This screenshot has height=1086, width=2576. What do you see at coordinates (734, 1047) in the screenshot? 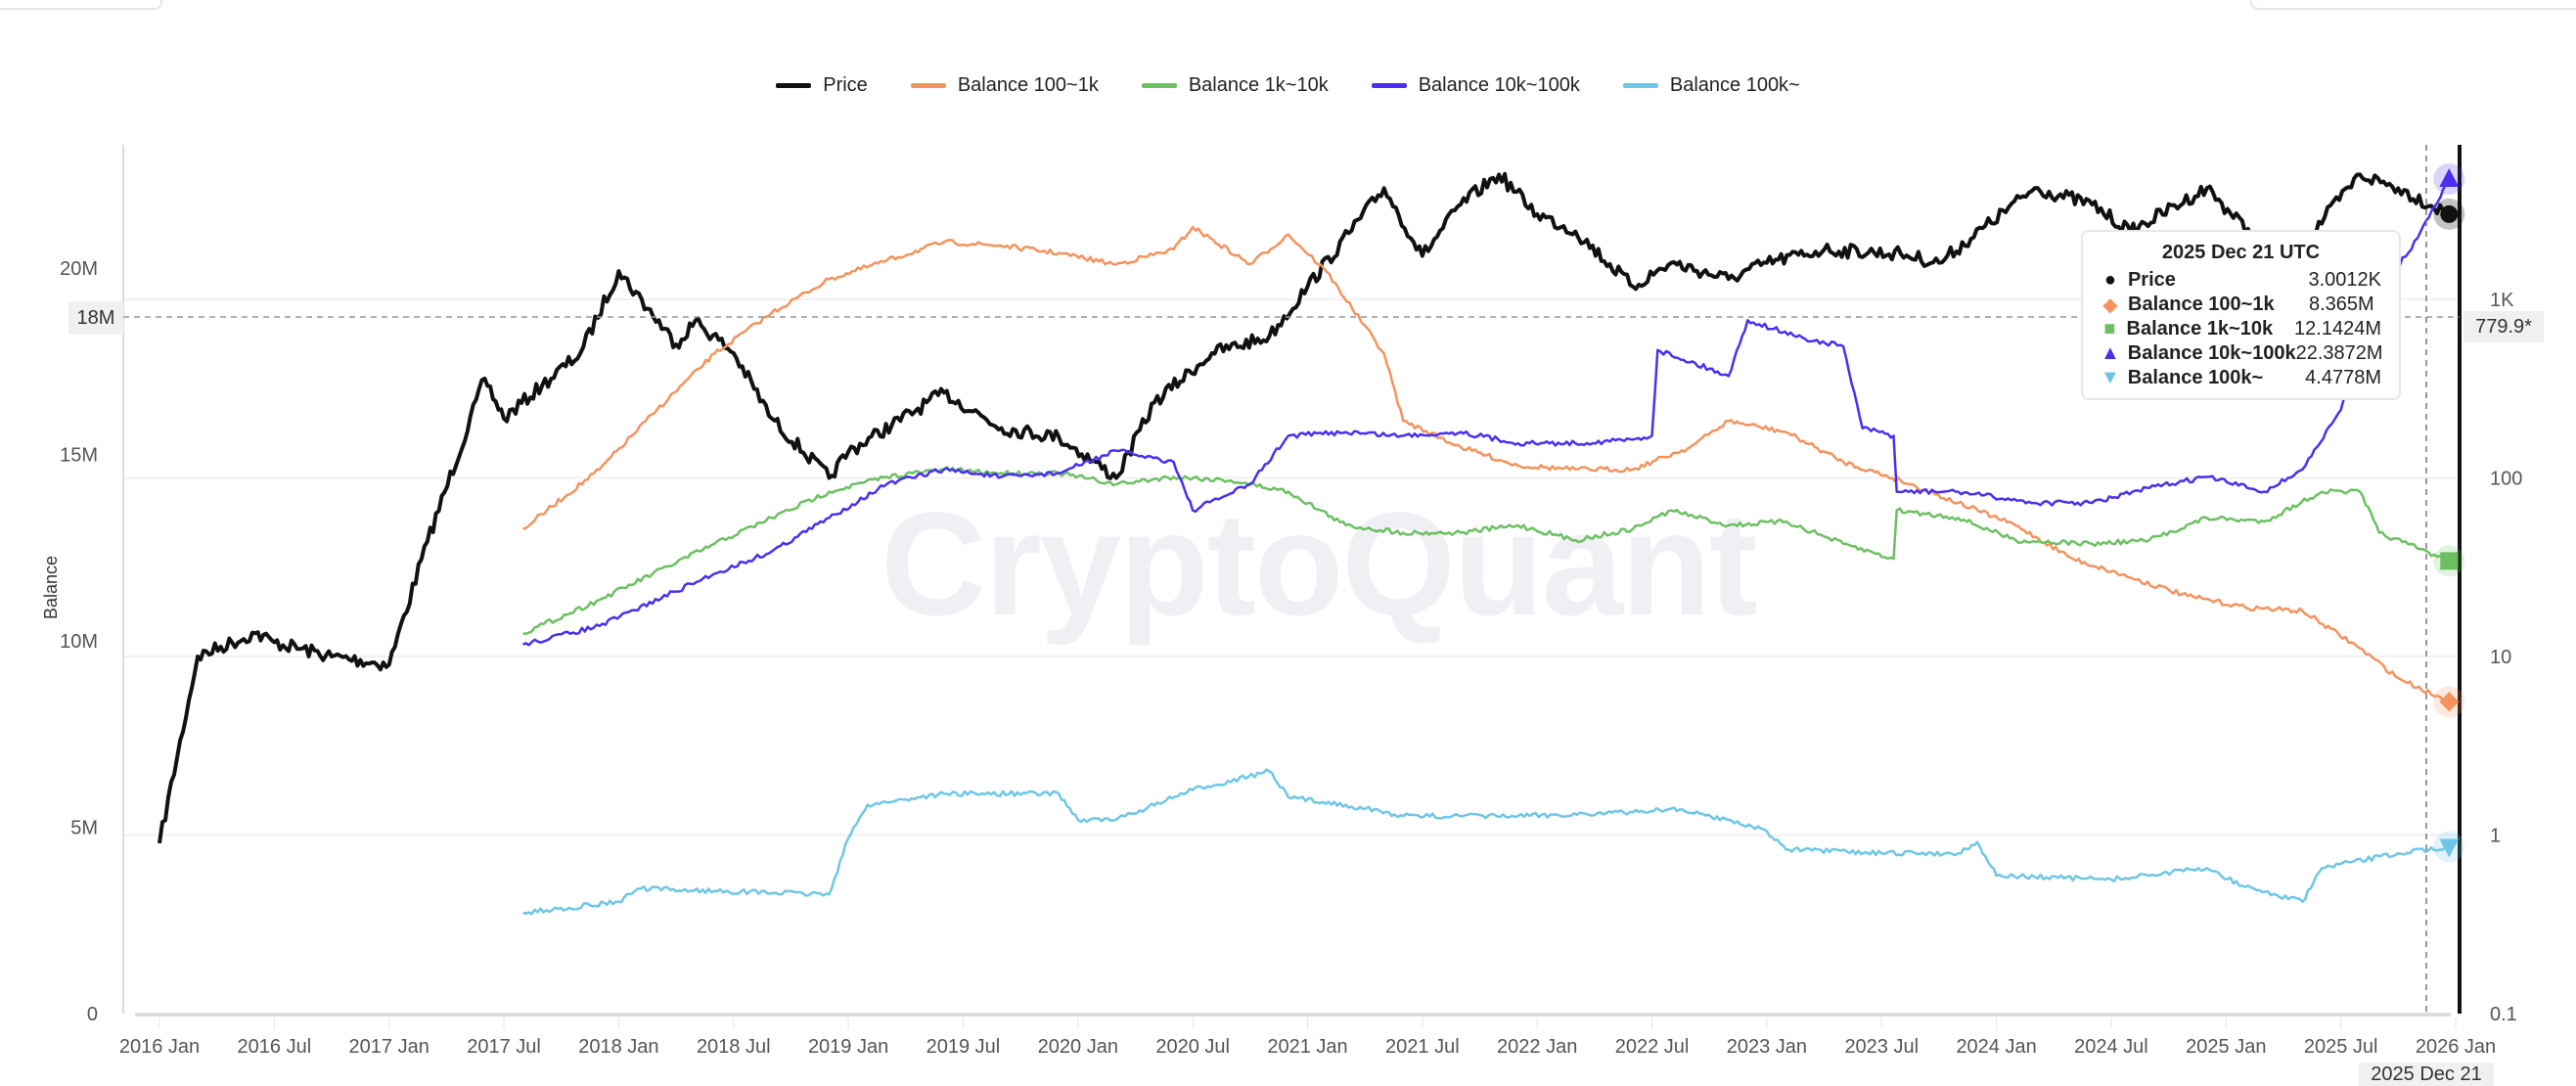
I see `x-axis-tick-label: 2018 Jul` at bounding box center [734, 1047].